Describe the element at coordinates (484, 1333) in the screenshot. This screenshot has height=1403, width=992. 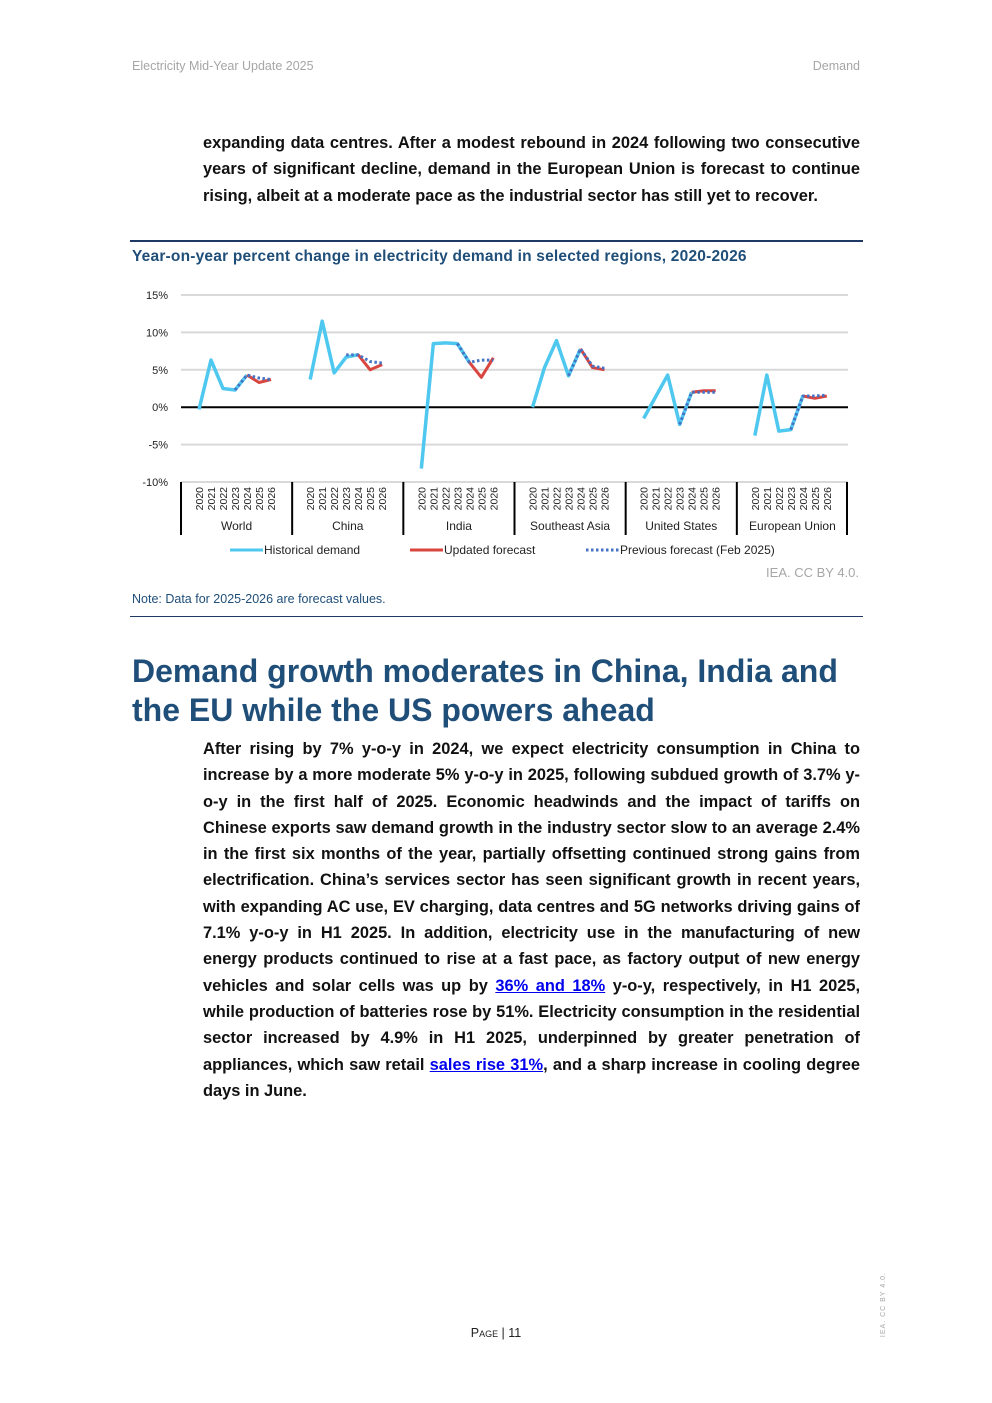
I see `page-word: Page` at that location.